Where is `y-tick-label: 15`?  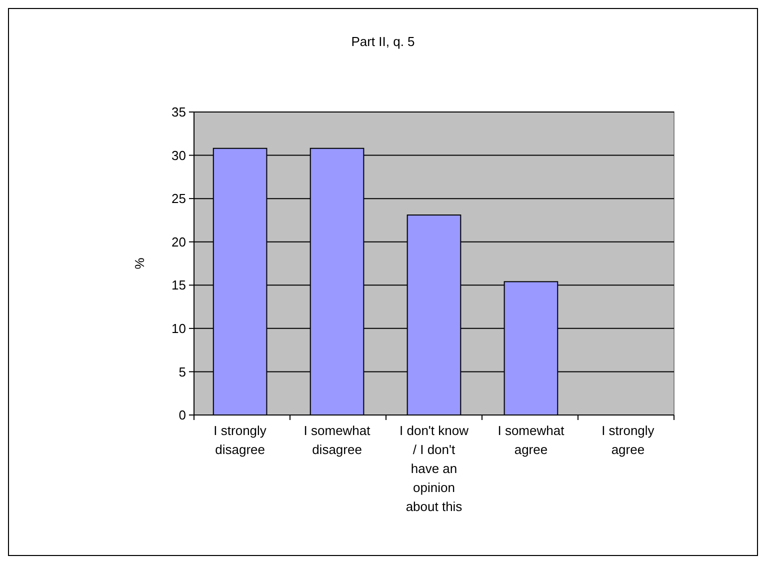
y-tick-label: 15 is located at coordinates (179, 285).